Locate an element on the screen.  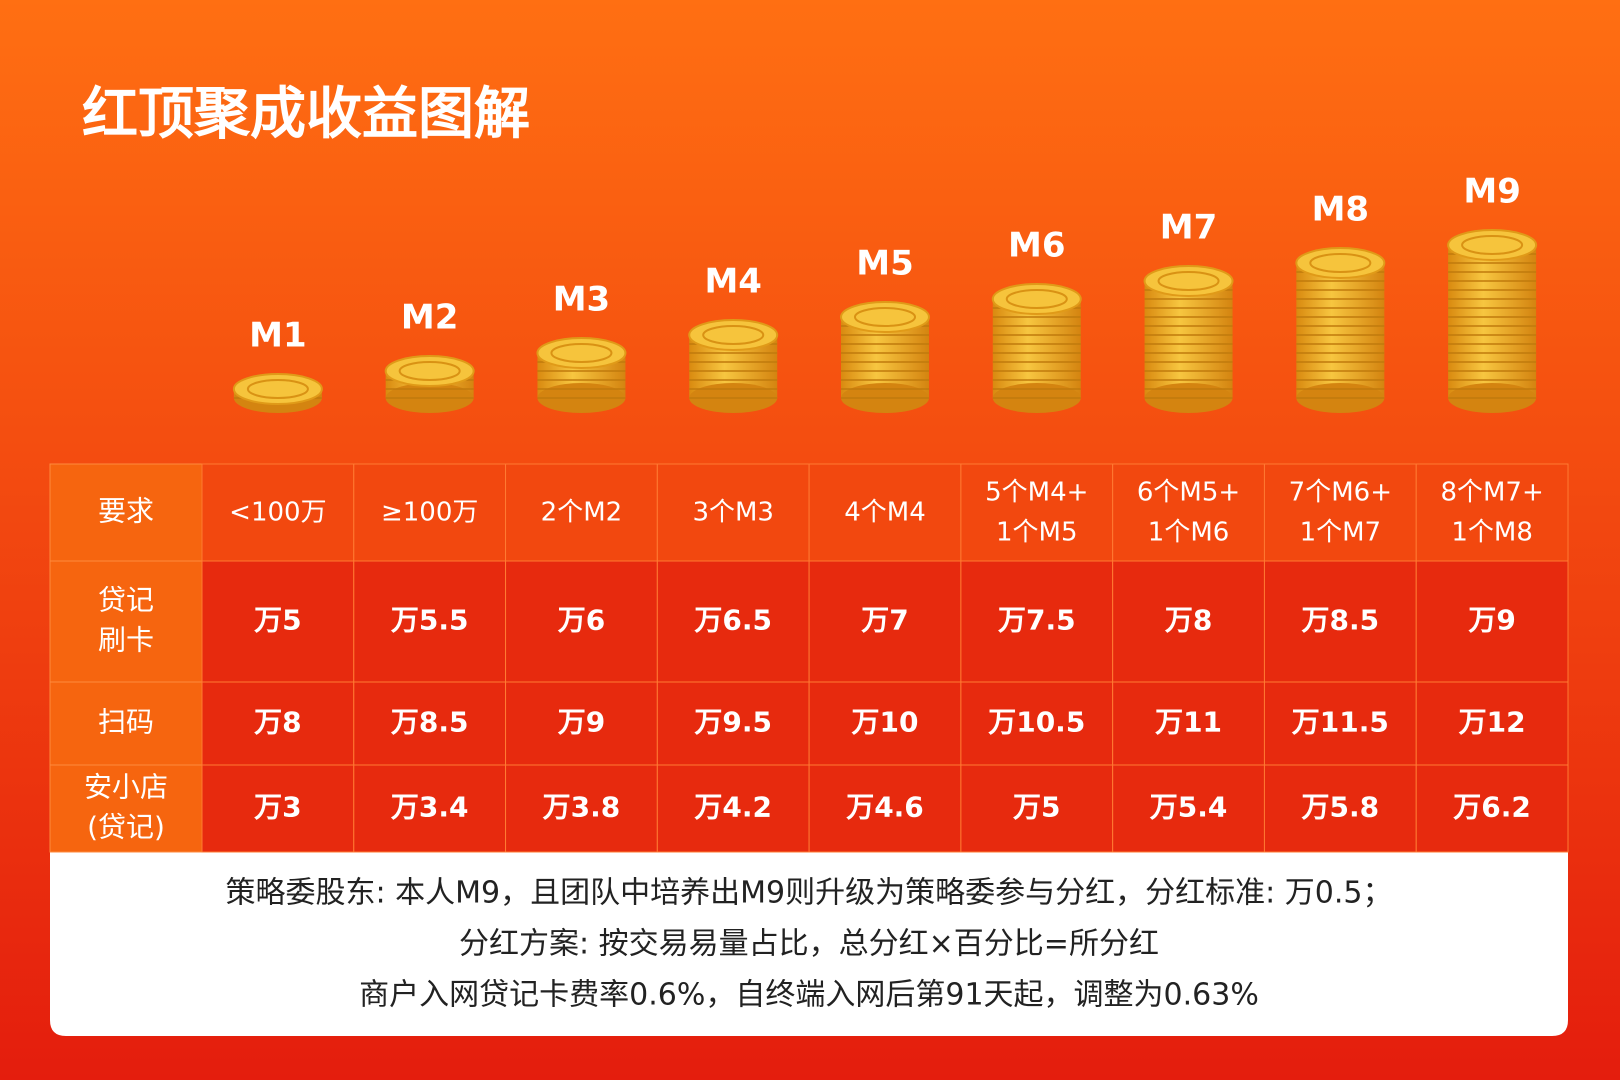
cell-text: 万10.5 is located at coordinates (1036, 722).